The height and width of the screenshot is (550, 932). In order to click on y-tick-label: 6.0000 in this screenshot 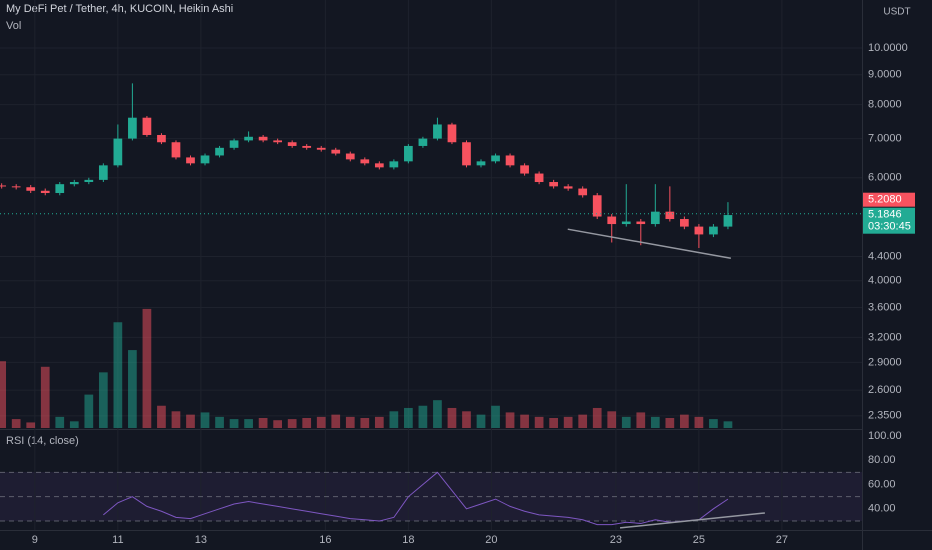, I will do `click(885, 178)`.